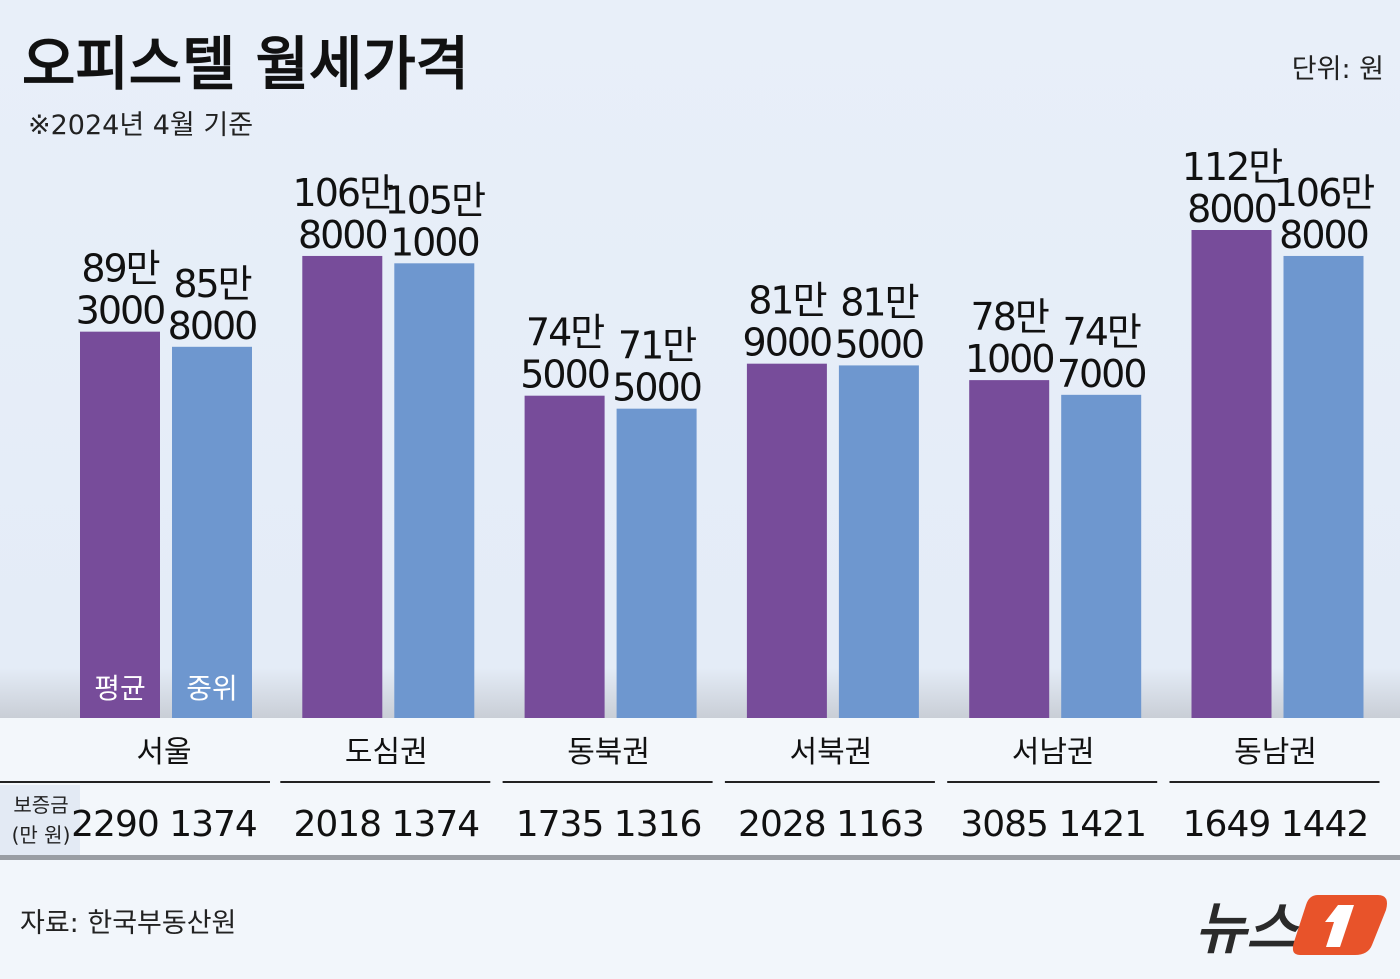 The image size is (1400, 979). Describe the element at coordinates (386, 824) in the screenshot. I see `deposit-value: 2018 1374` at that location.